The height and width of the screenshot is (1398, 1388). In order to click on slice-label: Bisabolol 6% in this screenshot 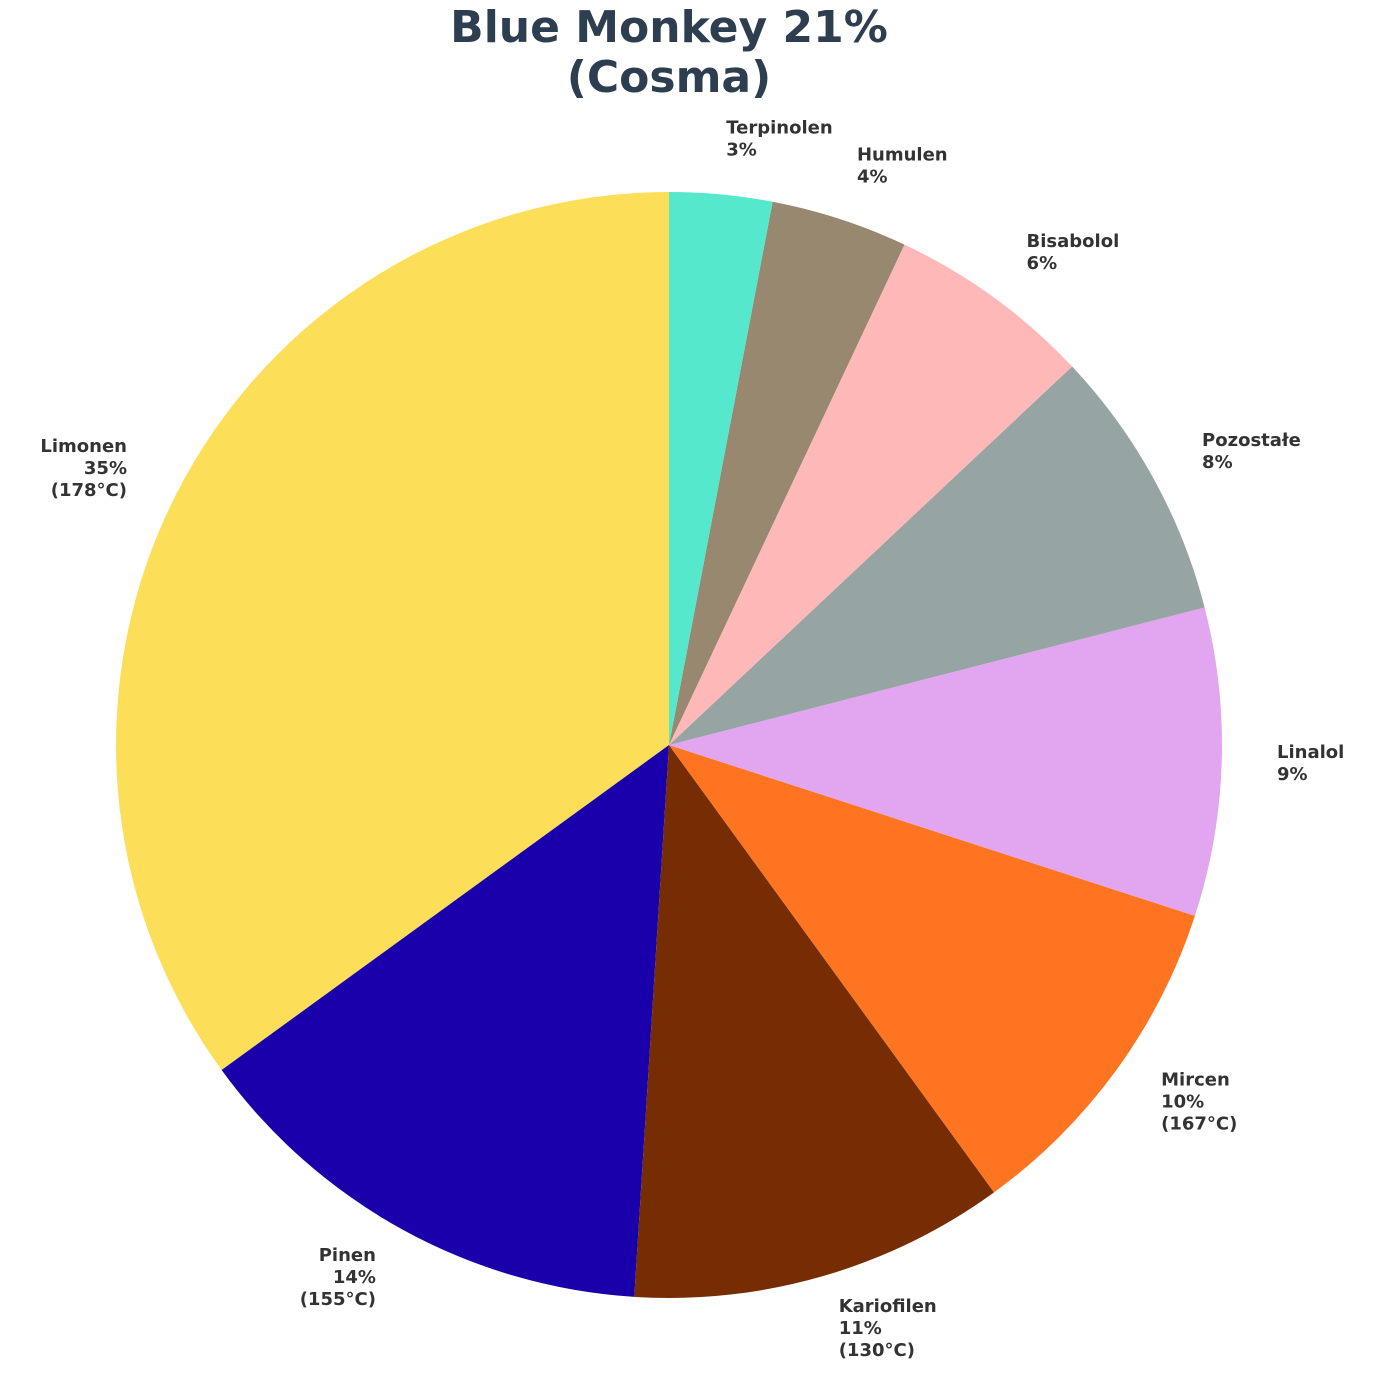, I will do `click(1073, 252)`.